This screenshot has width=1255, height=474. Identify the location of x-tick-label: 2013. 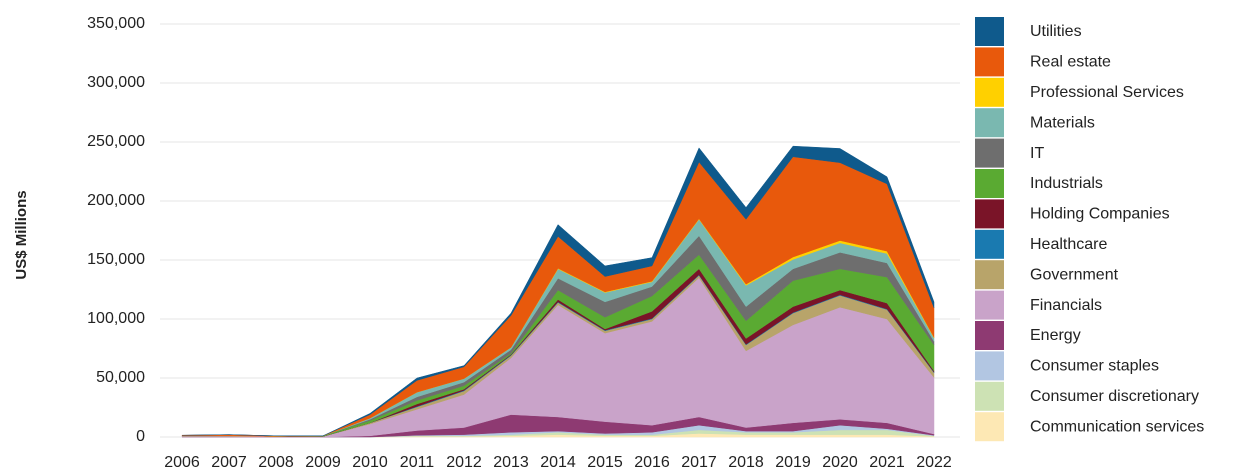
(511, 461).